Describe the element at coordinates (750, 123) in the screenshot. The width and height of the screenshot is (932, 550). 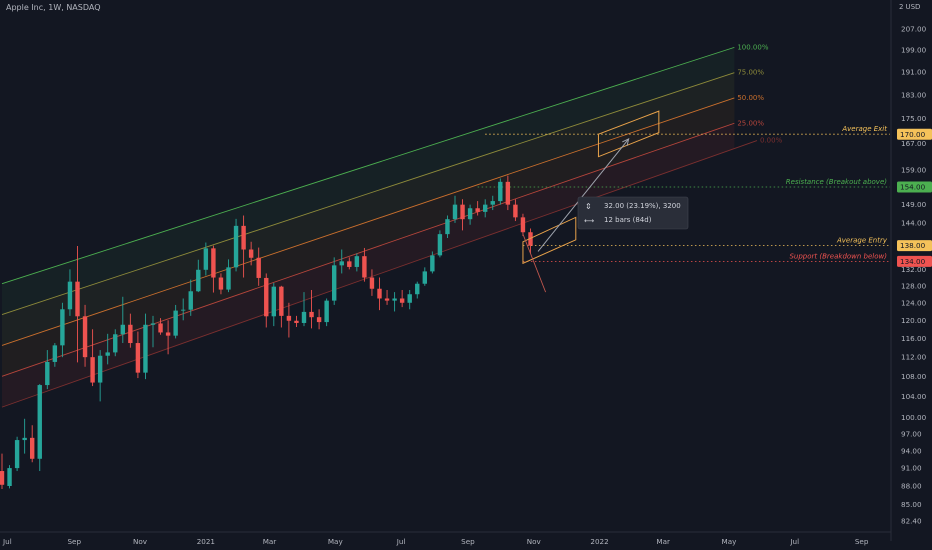
I see `channel-level-label: 25.00%` at that location.